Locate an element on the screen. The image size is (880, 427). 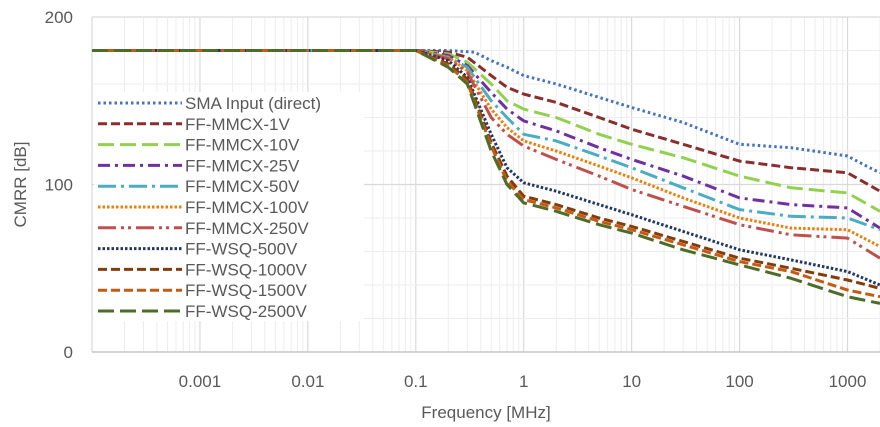
x-tick-label: 0.1 is located at coordinates (416, 381).